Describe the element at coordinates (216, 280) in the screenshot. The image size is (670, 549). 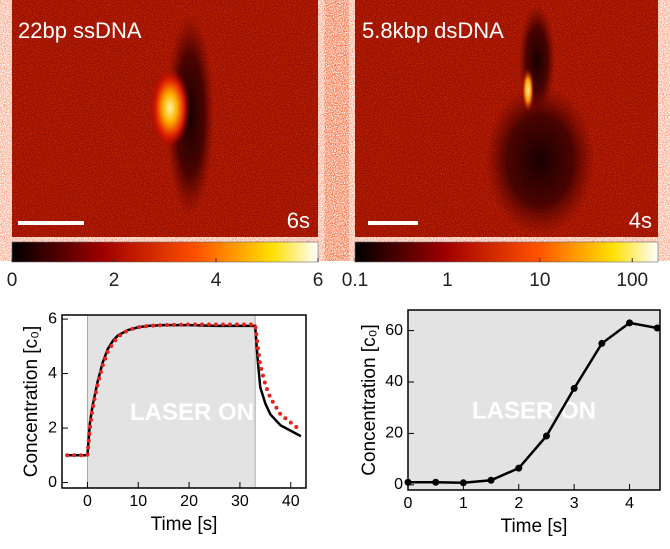
I see `colorbar-tick-label: 4` at that location.